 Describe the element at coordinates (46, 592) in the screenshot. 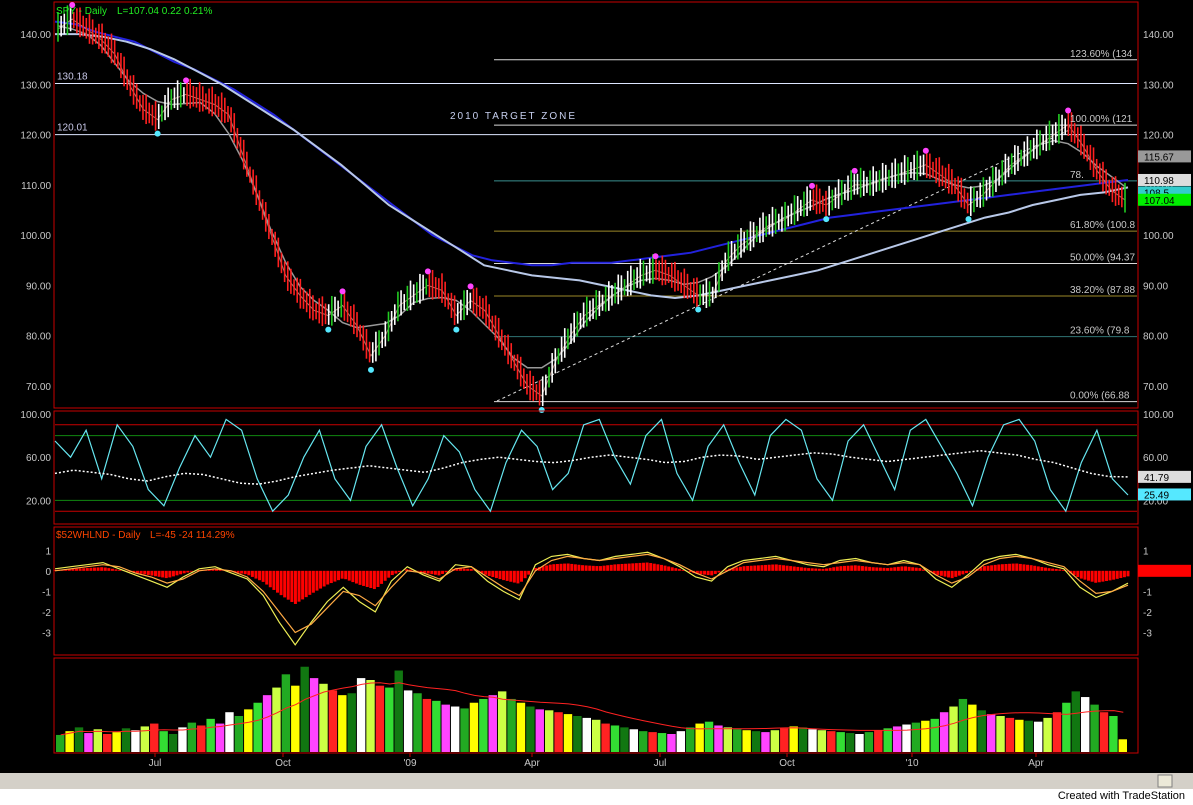

I see `breadth-y-tick-left: -1` at that location.